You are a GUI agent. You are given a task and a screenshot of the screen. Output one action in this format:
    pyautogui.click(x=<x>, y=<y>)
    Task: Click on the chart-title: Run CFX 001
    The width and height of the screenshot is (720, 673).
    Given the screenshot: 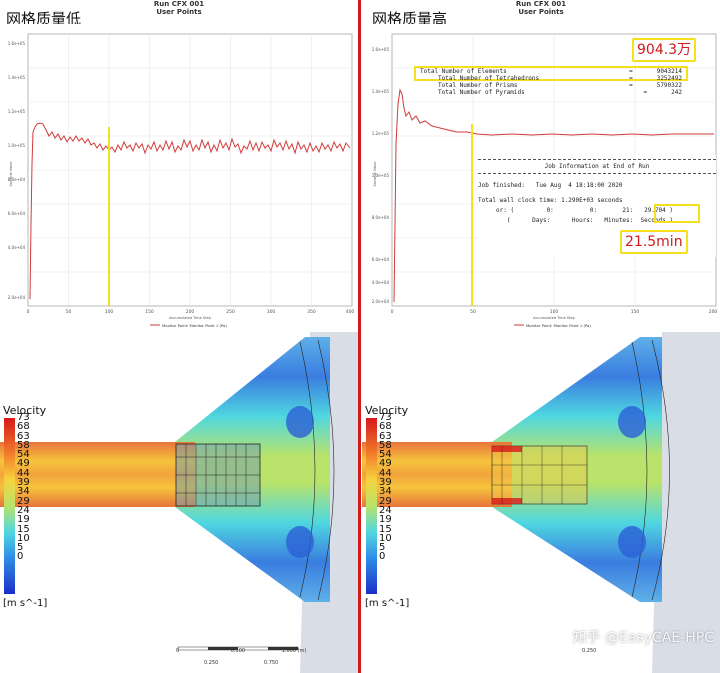 What is the action you would take?
    pyautogui.click(x=541, y=4)
    